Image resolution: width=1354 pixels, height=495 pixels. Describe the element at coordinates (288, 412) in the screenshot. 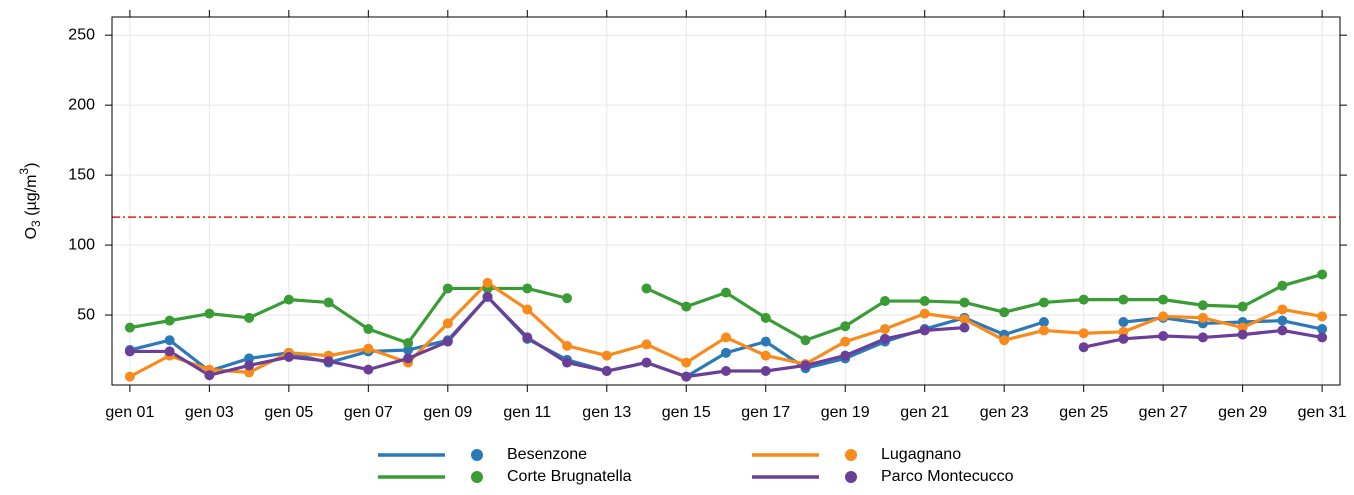

I see `x-tick-label: gen 05` at that location.